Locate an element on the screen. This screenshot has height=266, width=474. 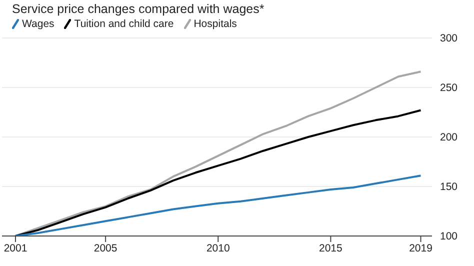
legend-label: Wages is located at coordinates (38, 24).